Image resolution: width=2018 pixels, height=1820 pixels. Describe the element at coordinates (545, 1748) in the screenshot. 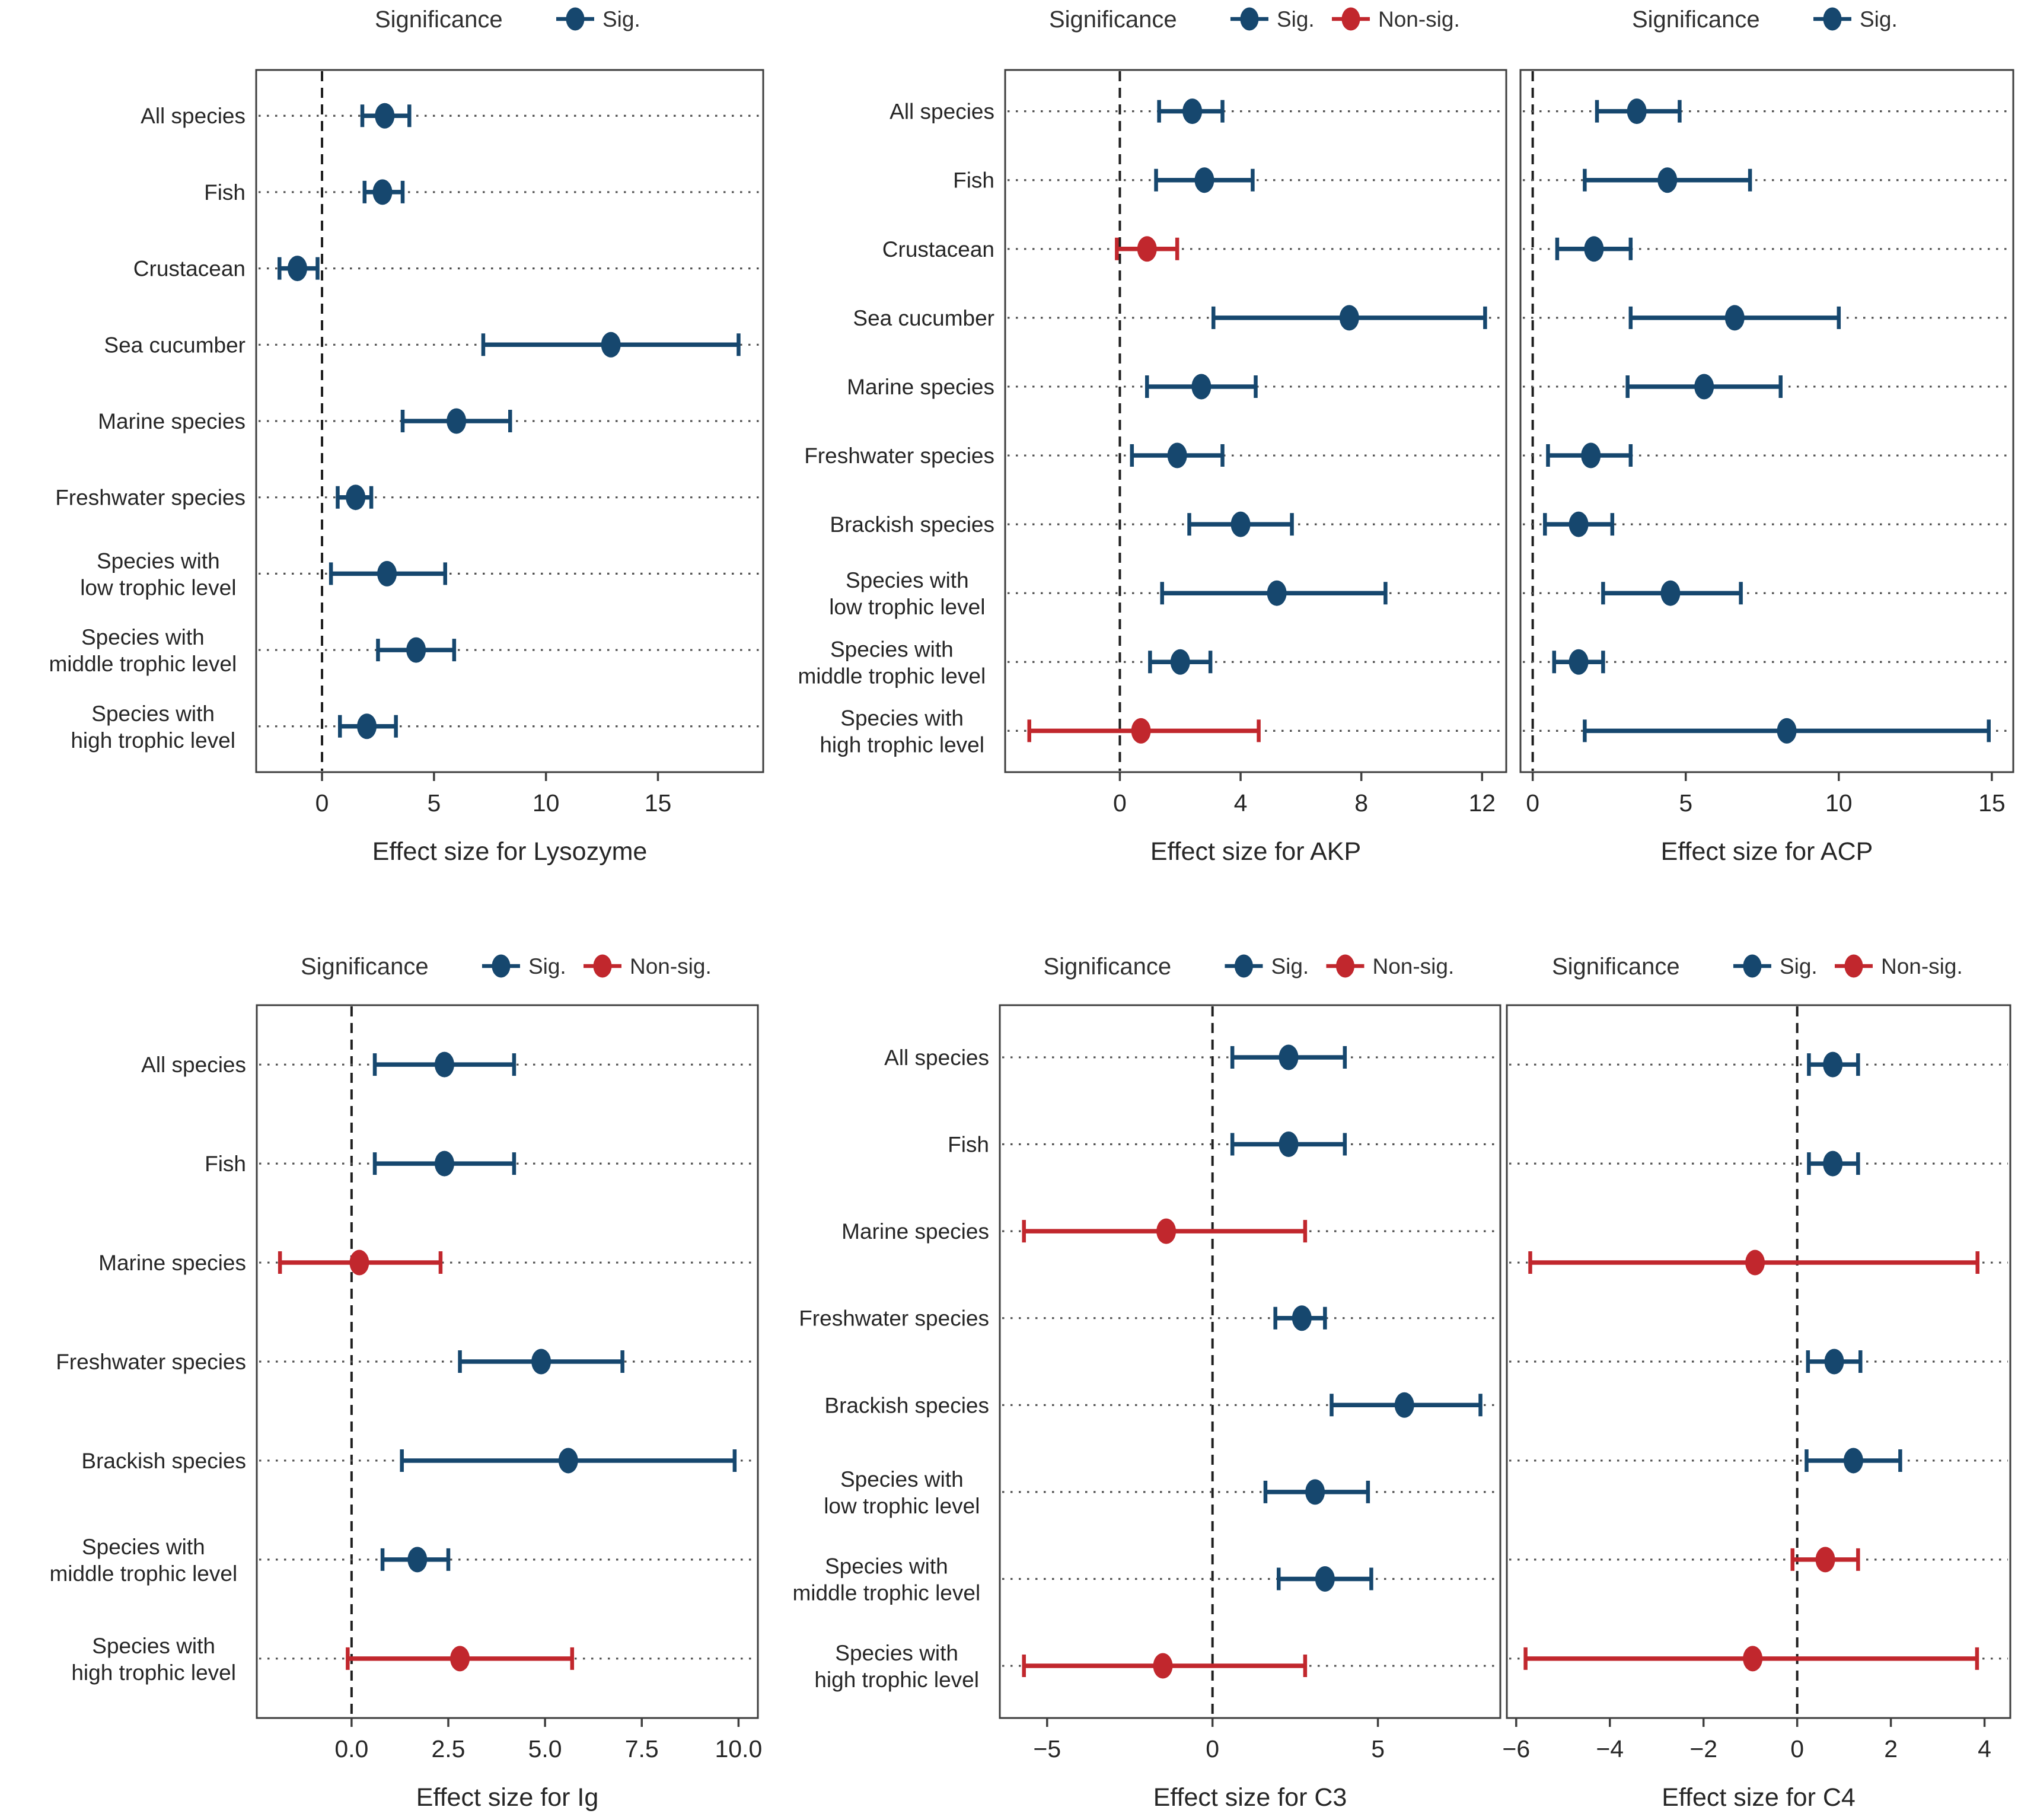

I see `x-tick-label: 5.0` at that location.